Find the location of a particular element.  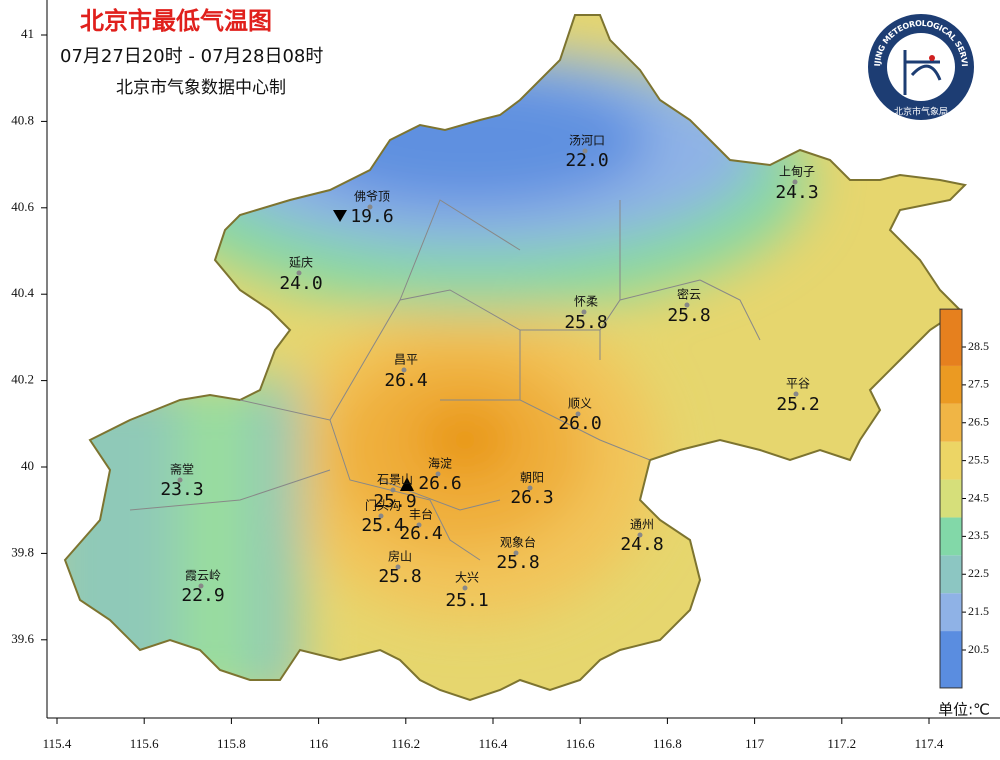

station-value: 24.3 is located at coordinates (796, 192).